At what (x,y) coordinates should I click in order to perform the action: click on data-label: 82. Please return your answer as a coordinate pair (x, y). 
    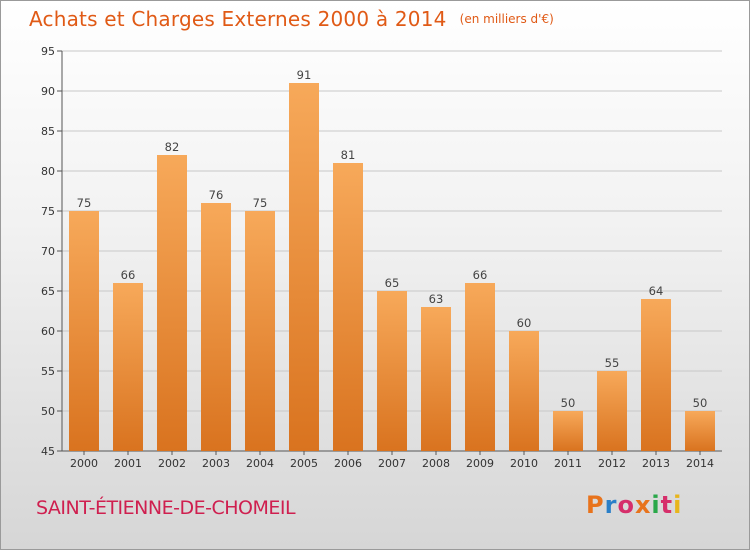
    Looking at the image, I should click on (172, 147).